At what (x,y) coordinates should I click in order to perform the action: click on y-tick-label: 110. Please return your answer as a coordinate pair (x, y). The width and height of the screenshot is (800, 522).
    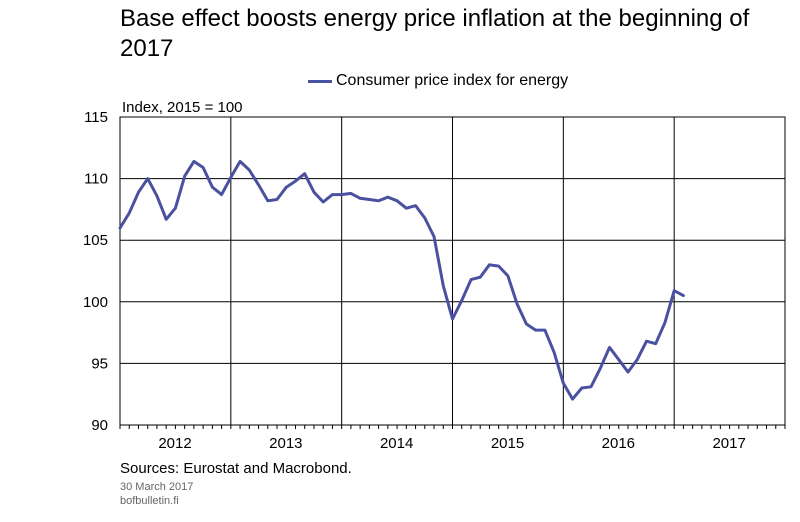
    Looking at the image, I should click on (96, 179).